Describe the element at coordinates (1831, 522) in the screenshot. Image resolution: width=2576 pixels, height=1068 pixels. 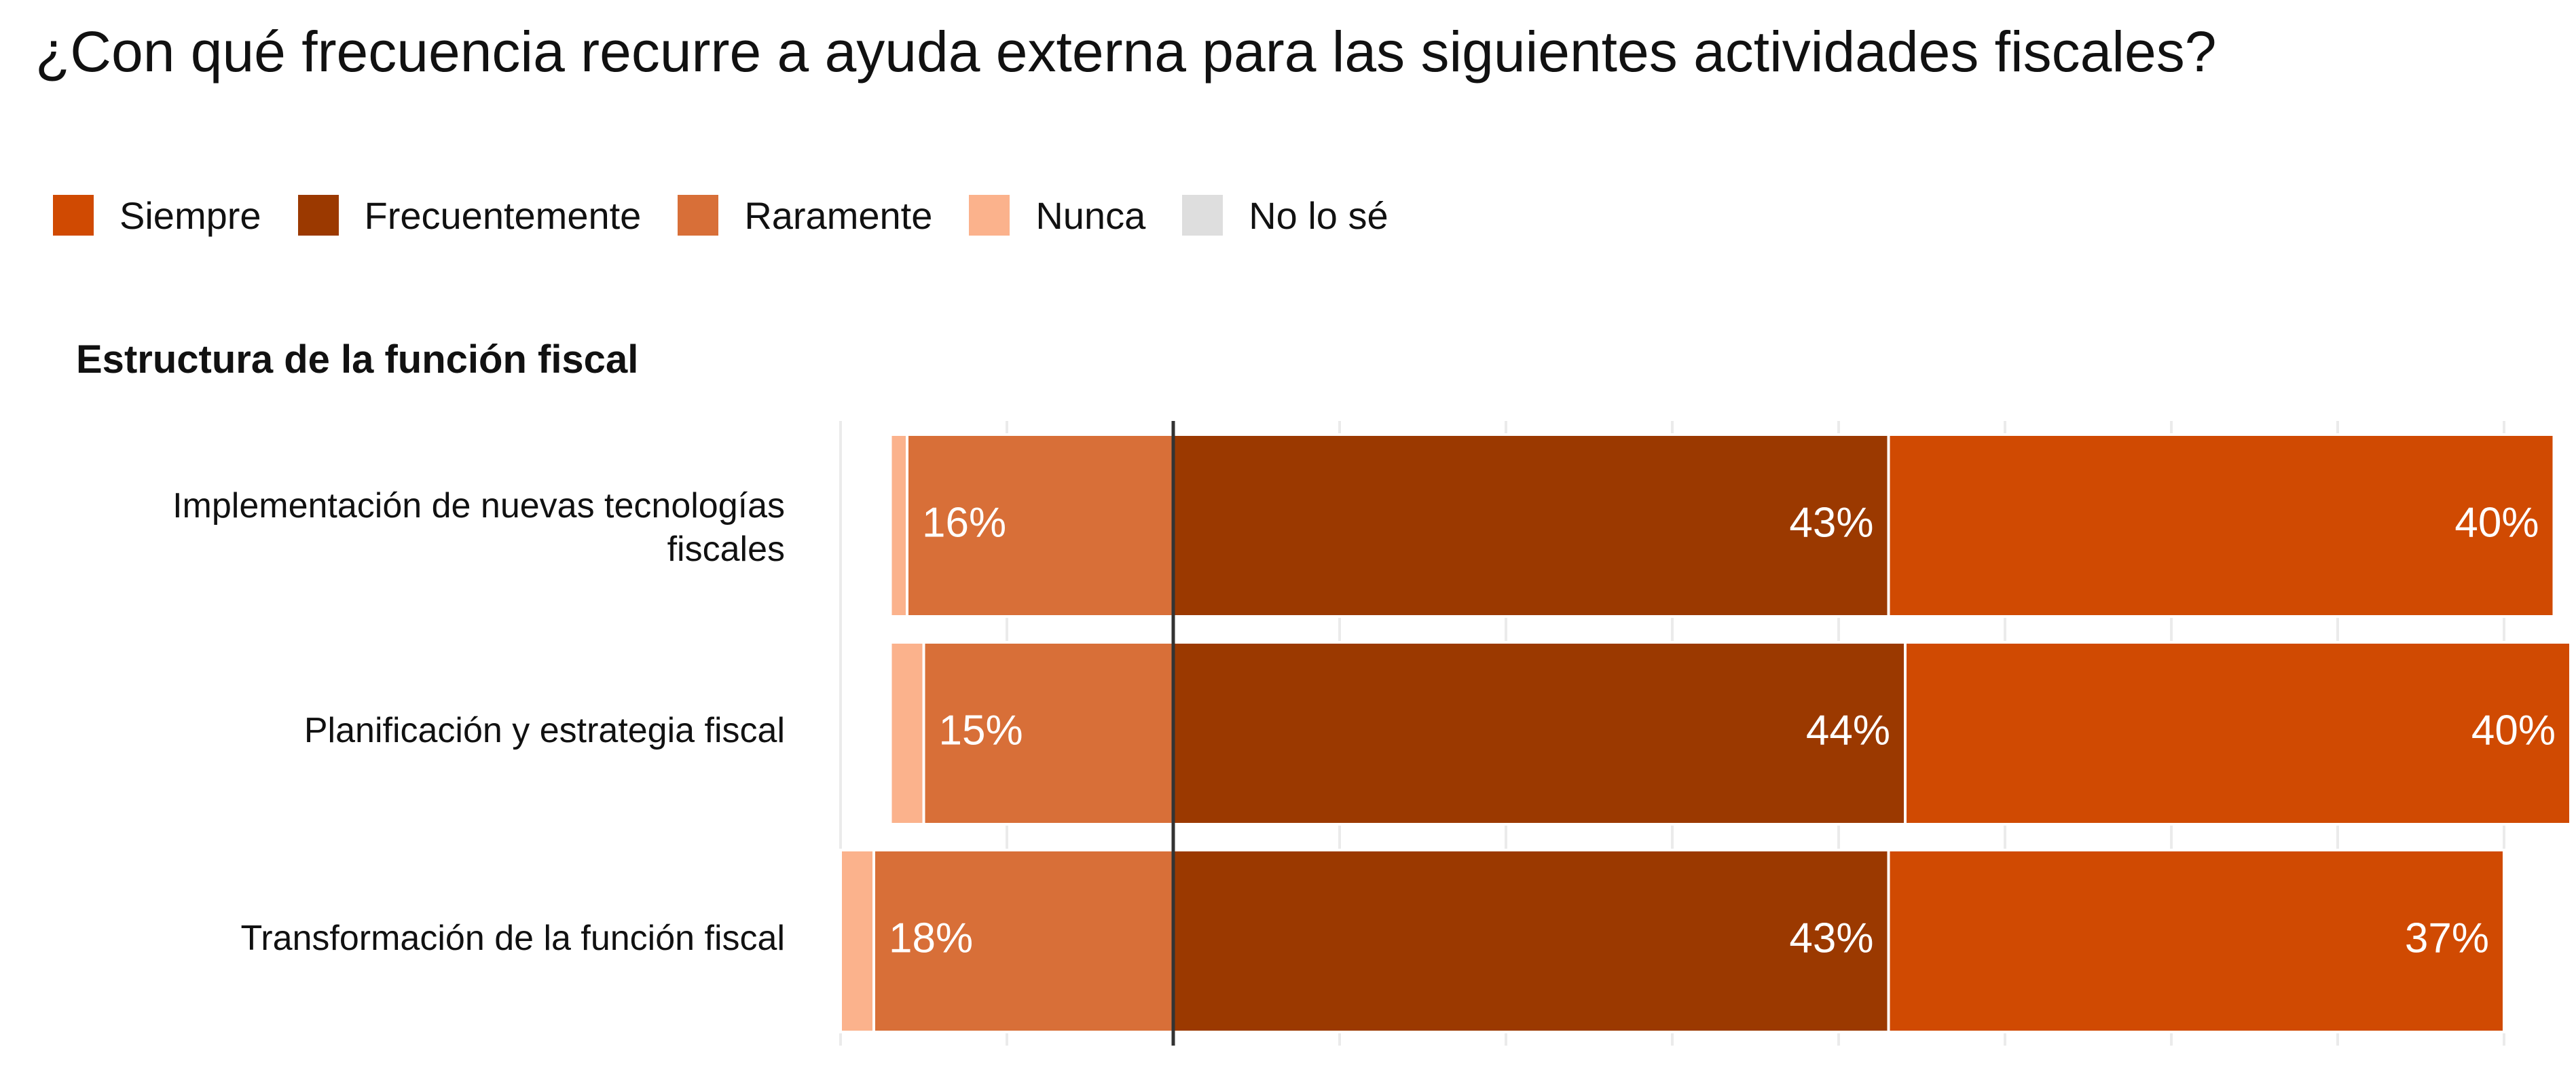
I see `data-label-frecuentemente-1: 43%` at that location.